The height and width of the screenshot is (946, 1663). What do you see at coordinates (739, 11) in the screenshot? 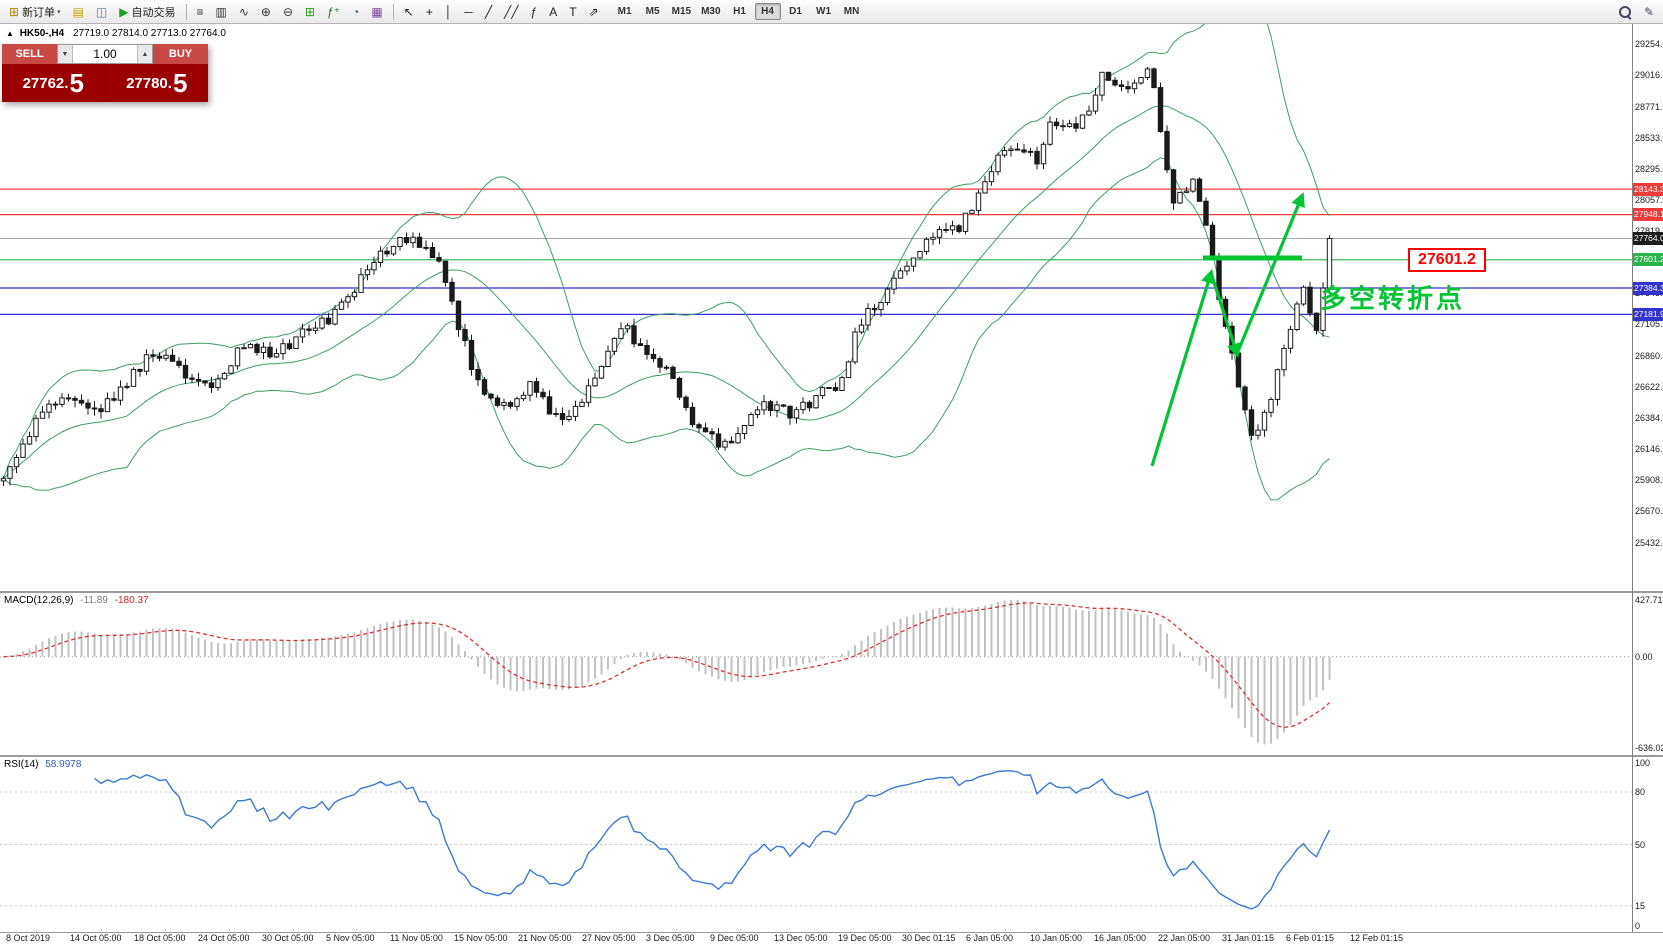
I see `timeframe-h1-button: H1` at bounding box center [739, 11].